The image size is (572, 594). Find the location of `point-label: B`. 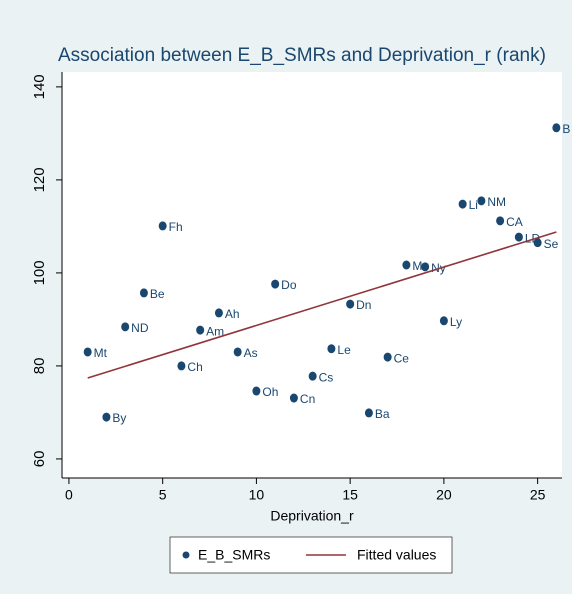

point-label: B is located at coordinates (566, 129).